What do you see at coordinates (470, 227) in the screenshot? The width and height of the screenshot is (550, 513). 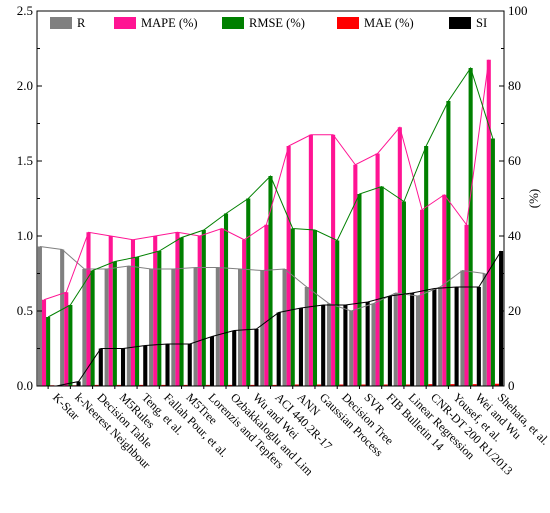 I see `bar-rmse--19` at bounding box center [470, 227].